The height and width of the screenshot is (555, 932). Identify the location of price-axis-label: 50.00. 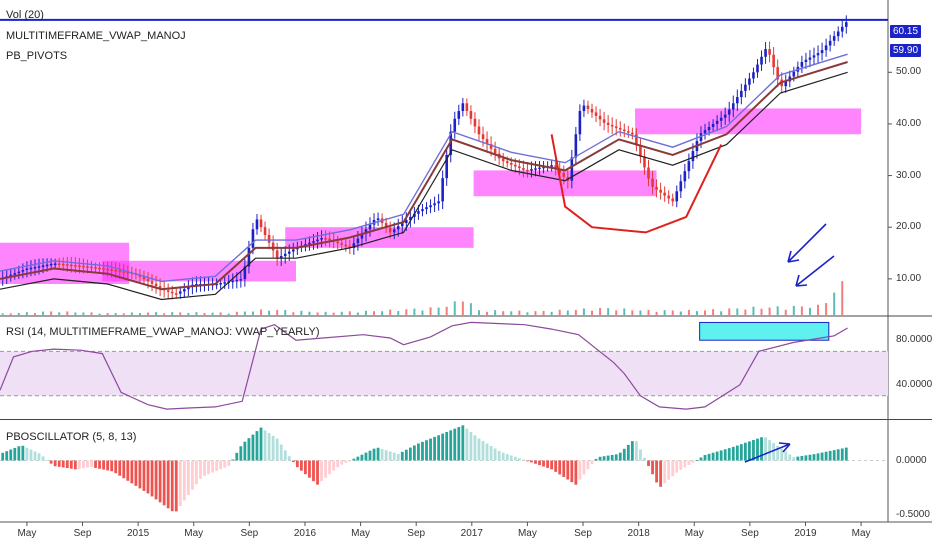
(909, 72).